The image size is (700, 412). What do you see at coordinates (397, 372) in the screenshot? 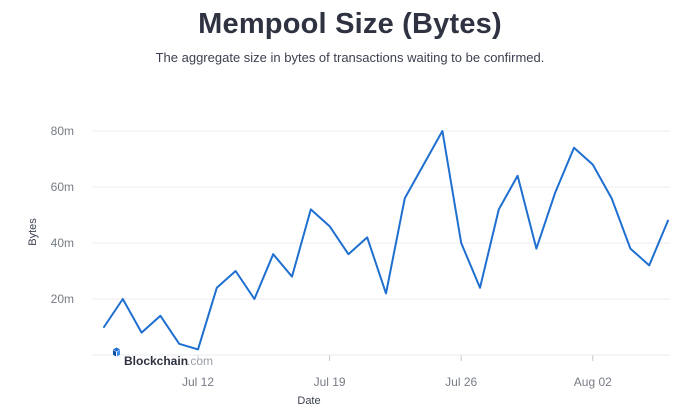
I see `x-axis-ticks: Jul 12 Jul 19 Jul 26 Aug 02` at bounding box center [397, 372].